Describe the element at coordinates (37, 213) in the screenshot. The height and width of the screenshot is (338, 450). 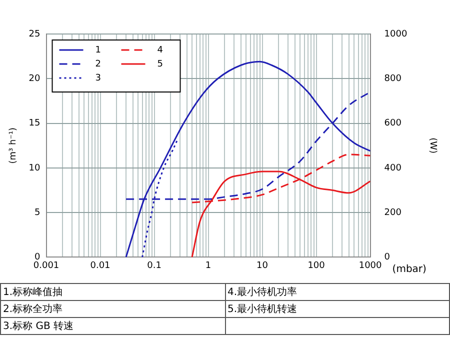
I see `y-tick-label: 5` at that location.